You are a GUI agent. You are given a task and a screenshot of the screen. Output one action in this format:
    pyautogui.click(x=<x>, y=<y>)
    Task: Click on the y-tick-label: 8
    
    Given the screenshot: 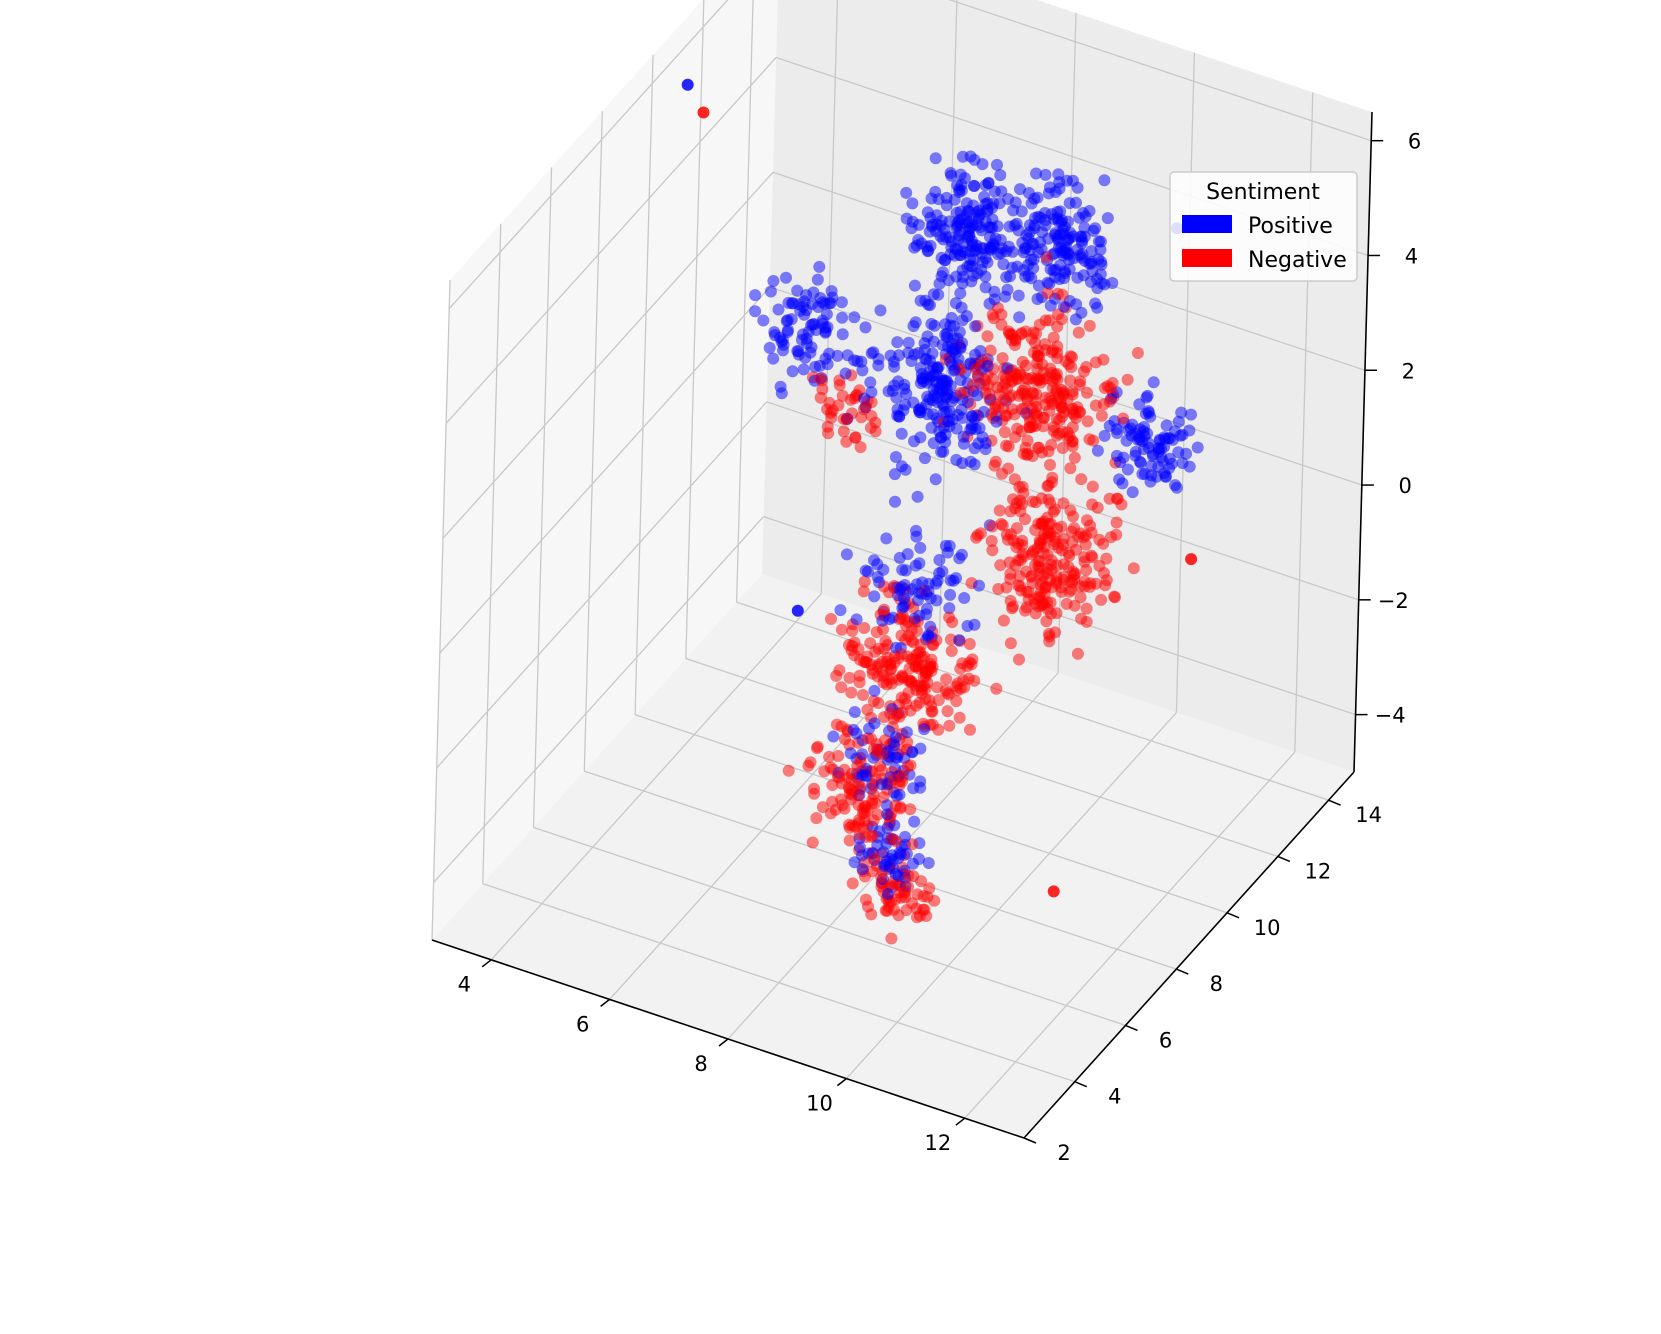 What is the action you would take?
    pyautogui.click(x=1216, y=984)
    